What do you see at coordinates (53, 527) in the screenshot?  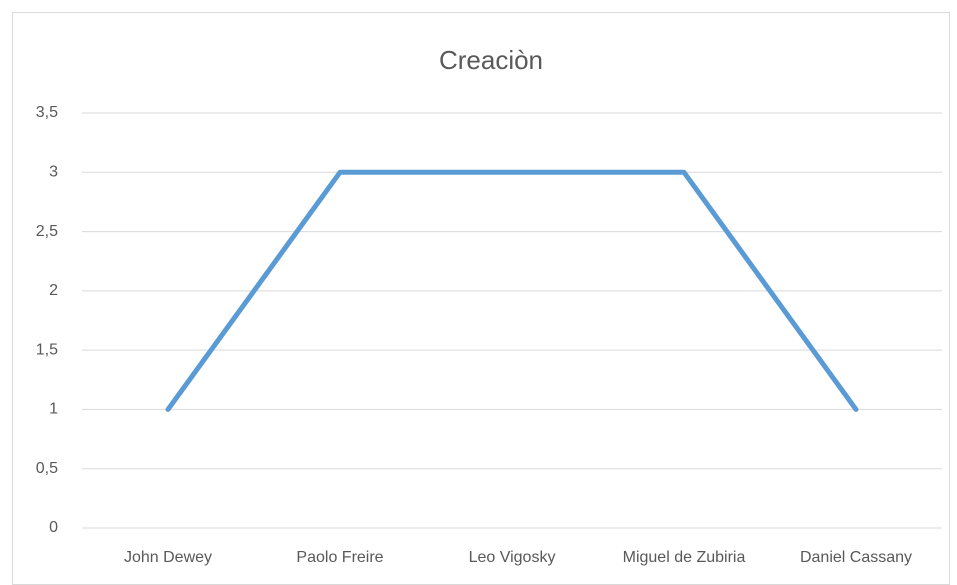 I see `y-tick-label: 0` at bounding box center [53, 527].